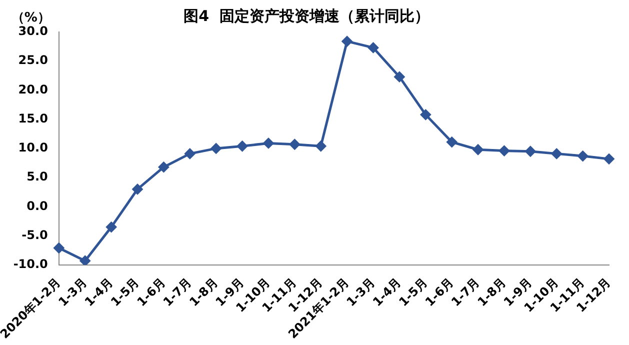 Image resolution: width=629 pixels, height=345 pixels. I want to click on y-tick-label: 0.0, so click(37, 205).